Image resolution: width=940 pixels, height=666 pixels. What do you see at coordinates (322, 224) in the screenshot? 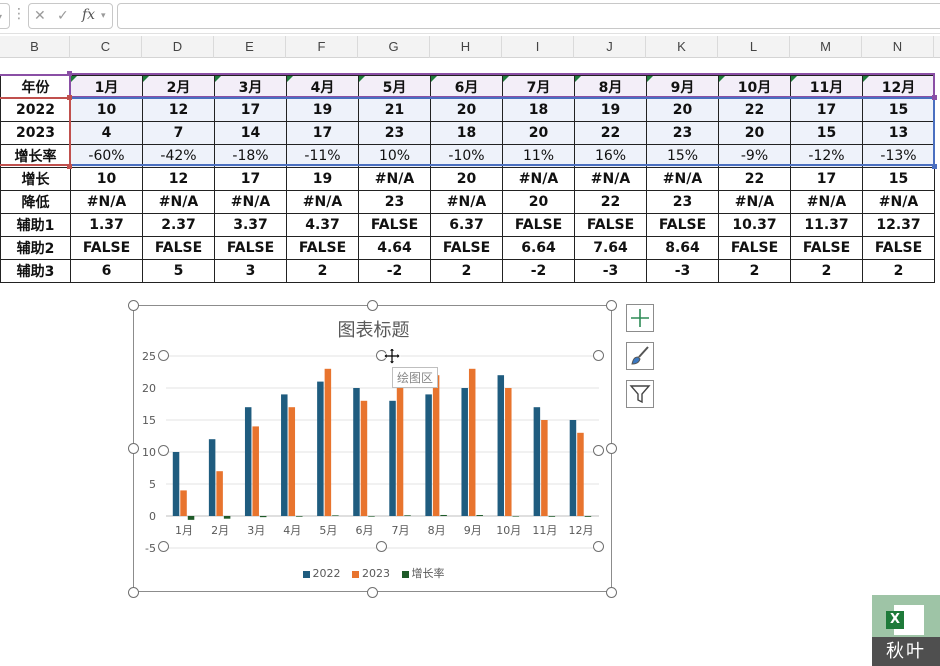
I see `table-cell: 4.37` at bounding box center [322, 224].